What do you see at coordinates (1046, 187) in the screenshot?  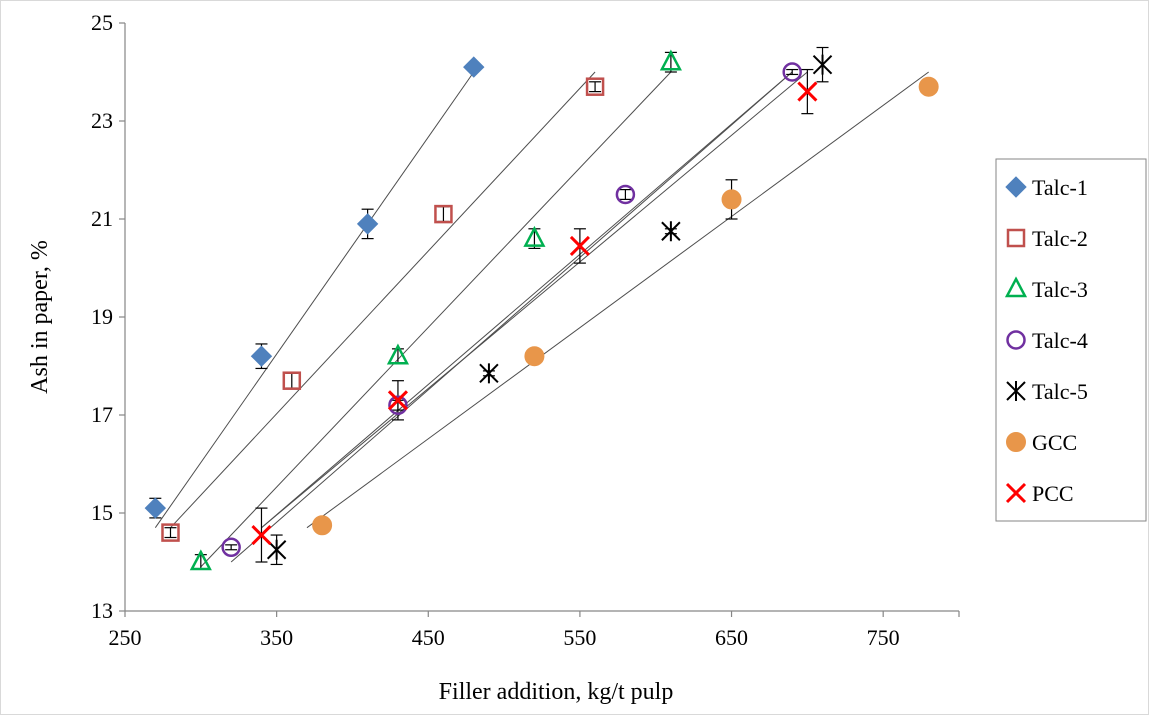 I see `legend-item-talc-1: Talc-1` at bounding box center [1046, 187].